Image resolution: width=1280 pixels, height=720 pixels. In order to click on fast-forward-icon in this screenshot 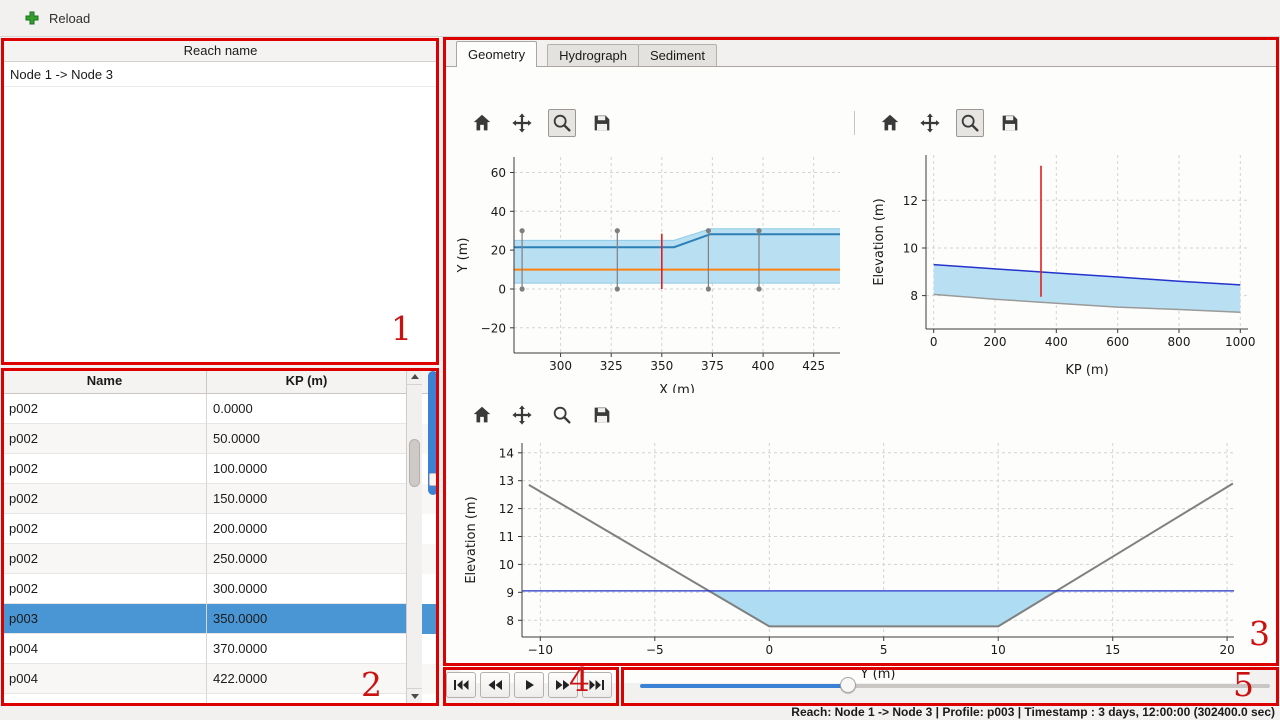, I will do `click(563, 685)`.